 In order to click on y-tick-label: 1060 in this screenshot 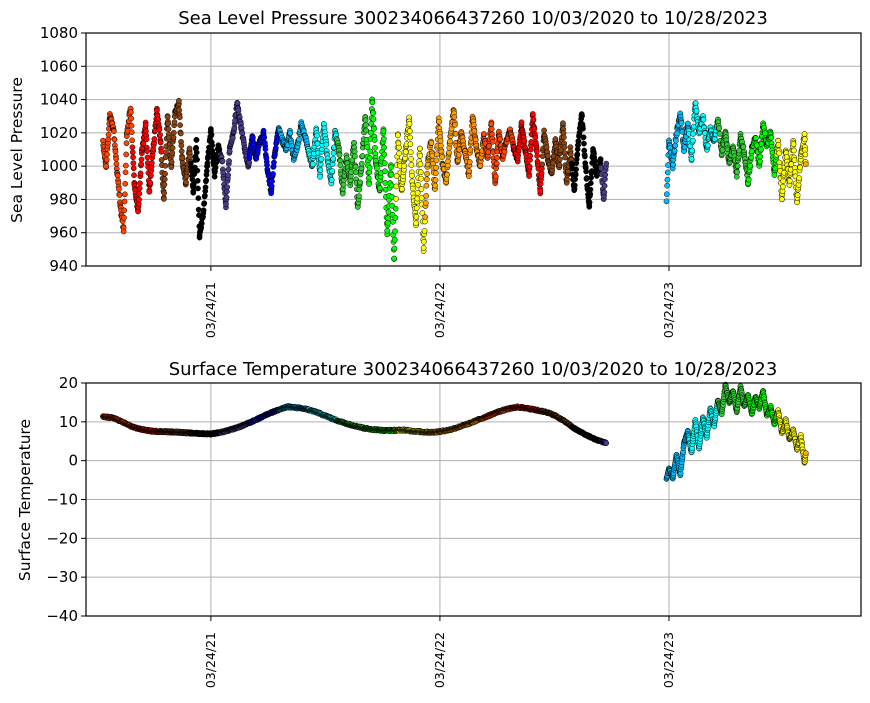, I will do `click(59, 66)`.